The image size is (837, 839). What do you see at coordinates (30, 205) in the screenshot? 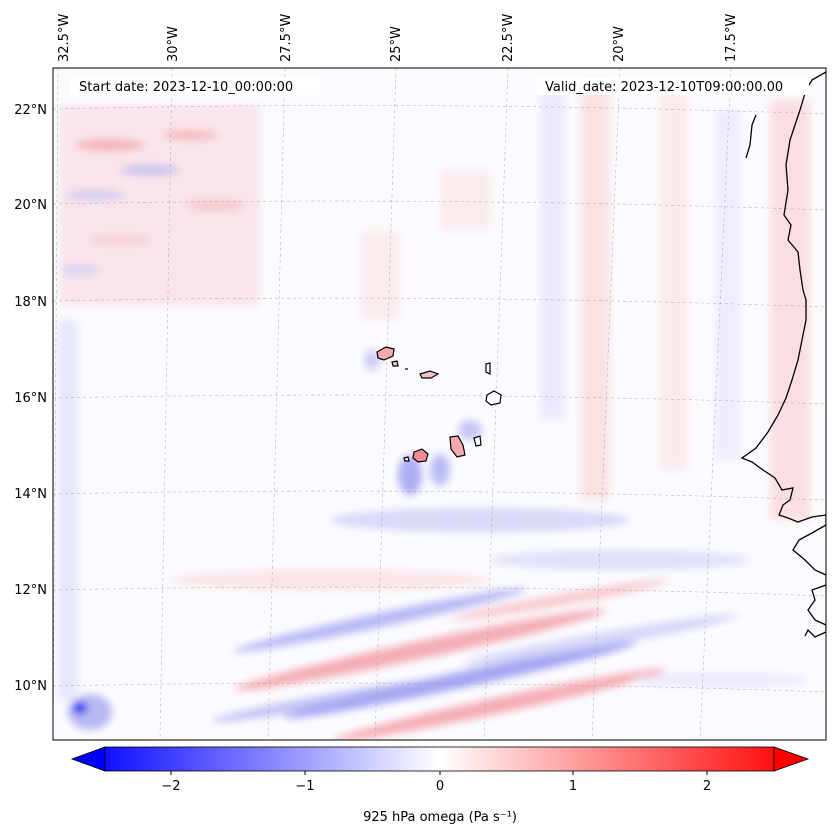
I see `lat-label: 20°N` at bounding box center [30, 205].